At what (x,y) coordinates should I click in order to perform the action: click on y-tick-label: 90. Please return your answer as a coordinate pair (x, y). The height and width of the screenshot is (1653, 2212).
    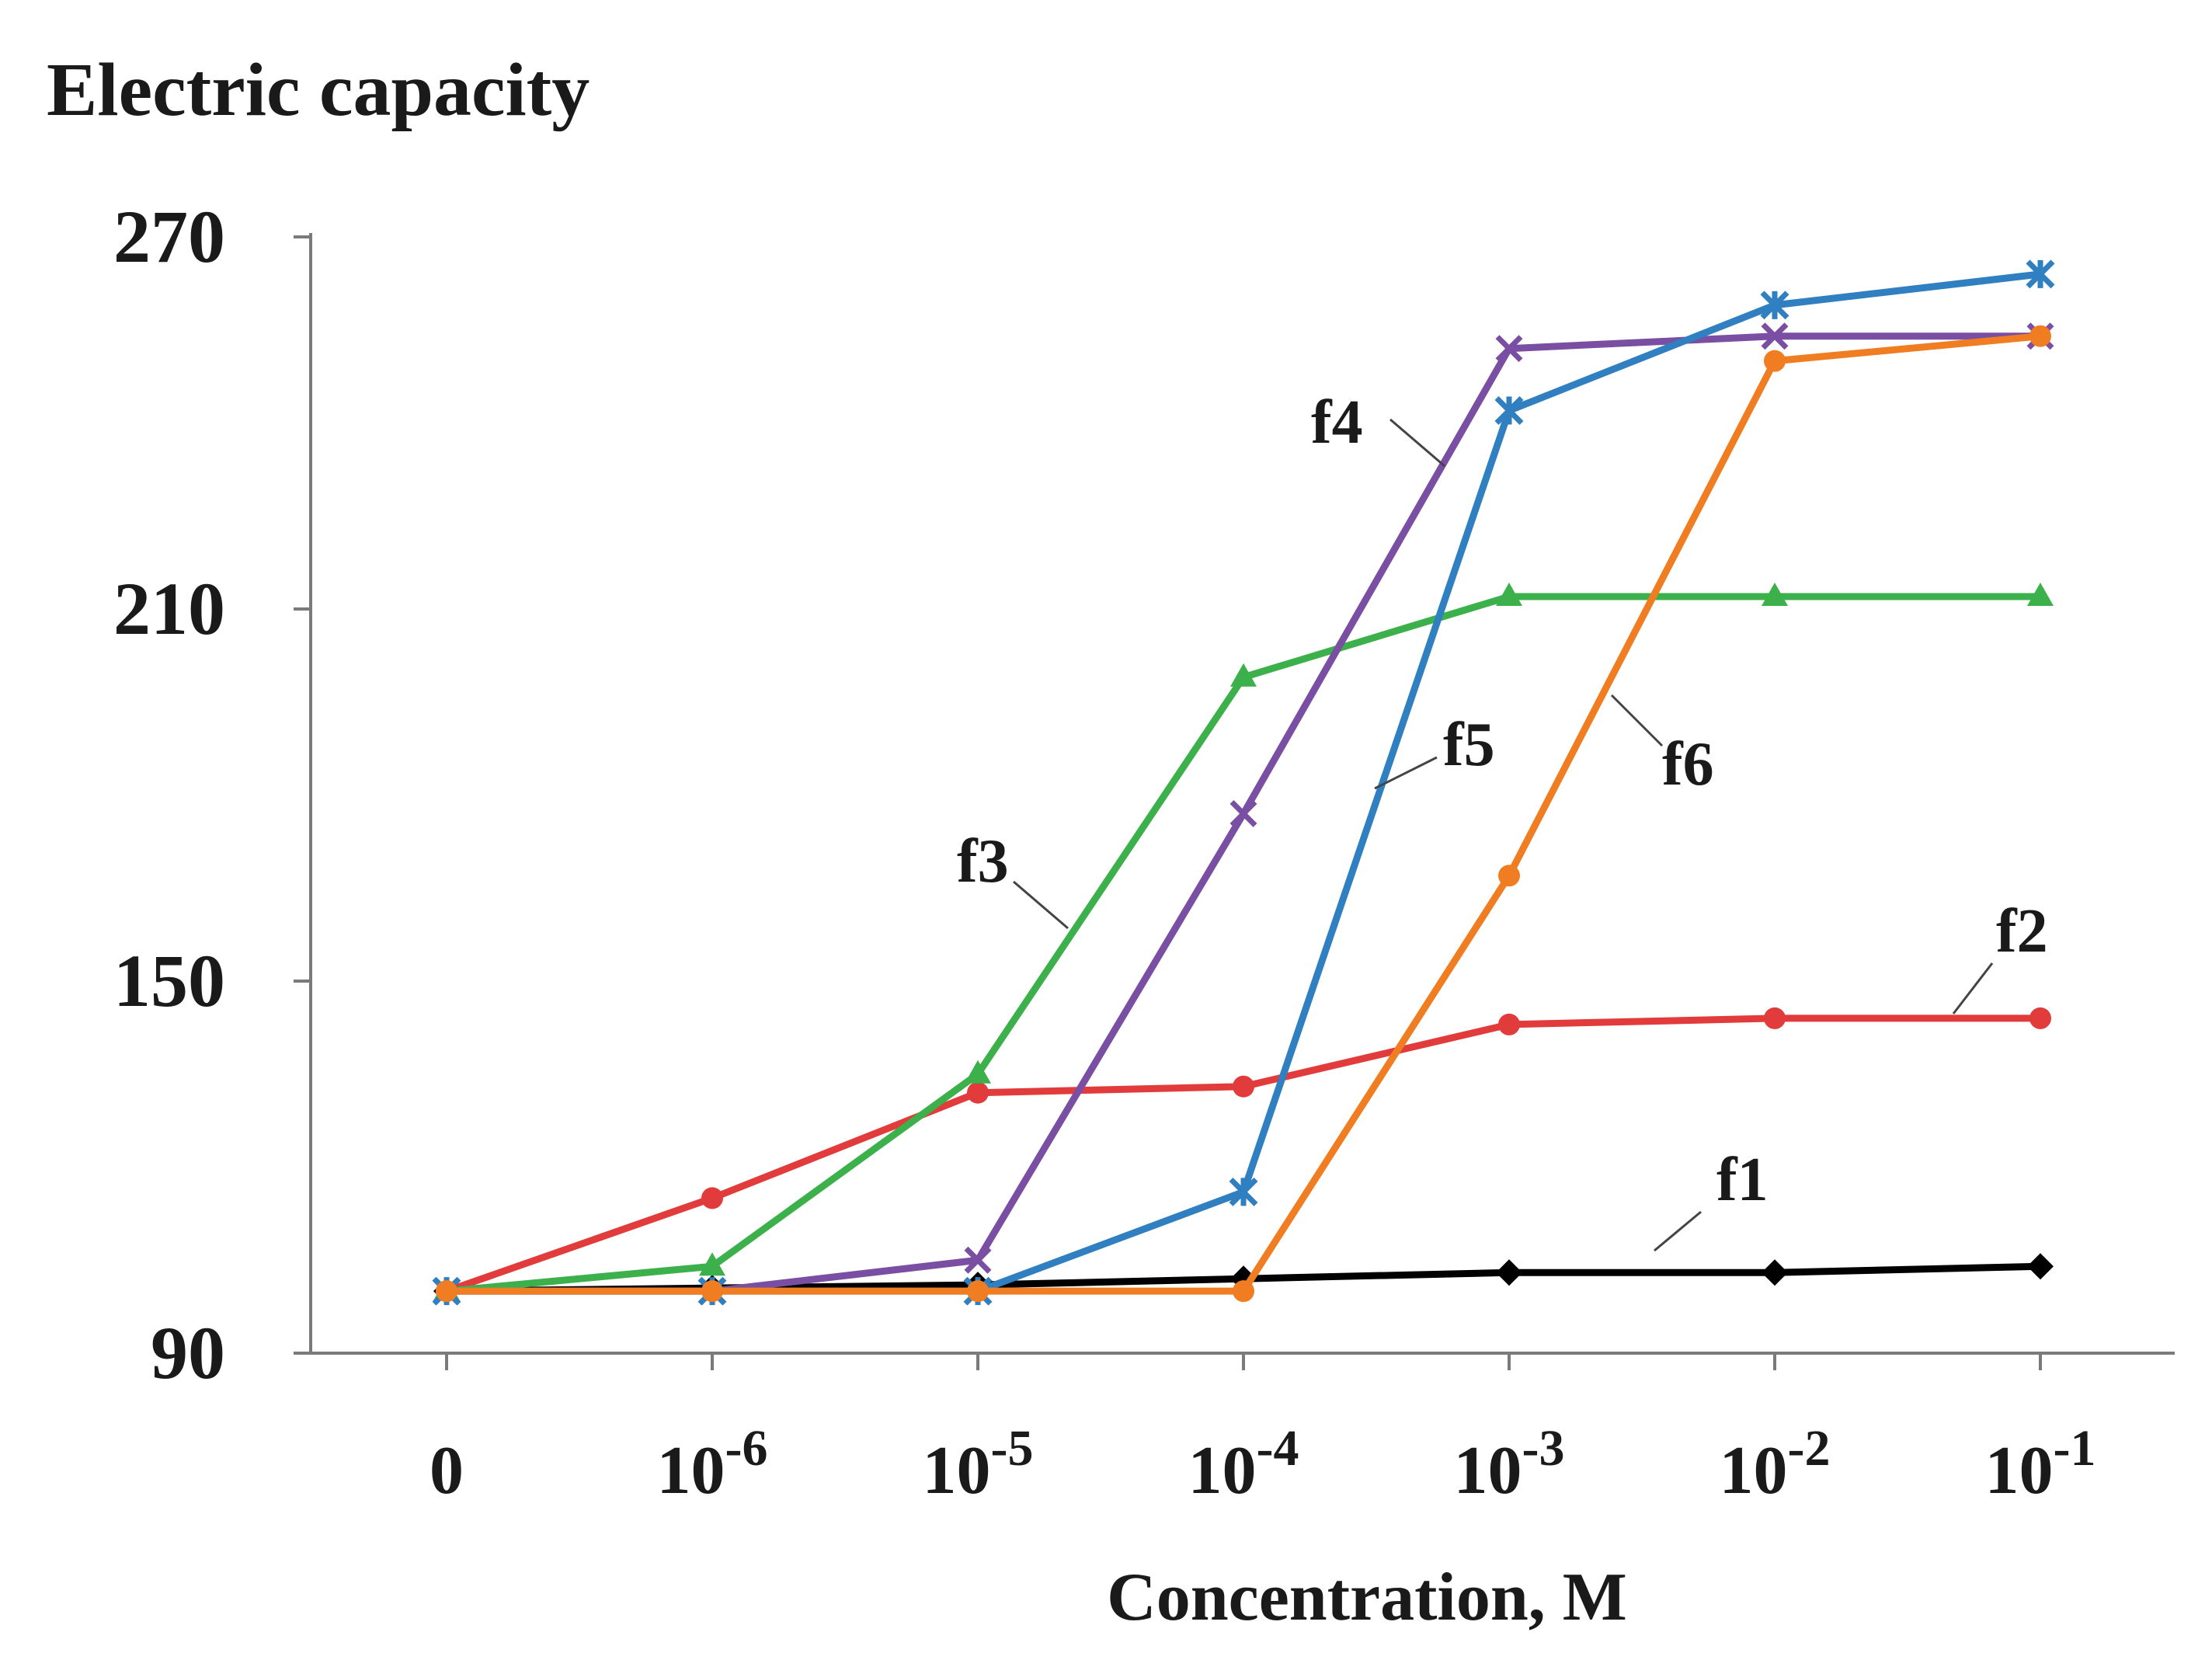
    Looking at the image, I should click on (188, 1352).